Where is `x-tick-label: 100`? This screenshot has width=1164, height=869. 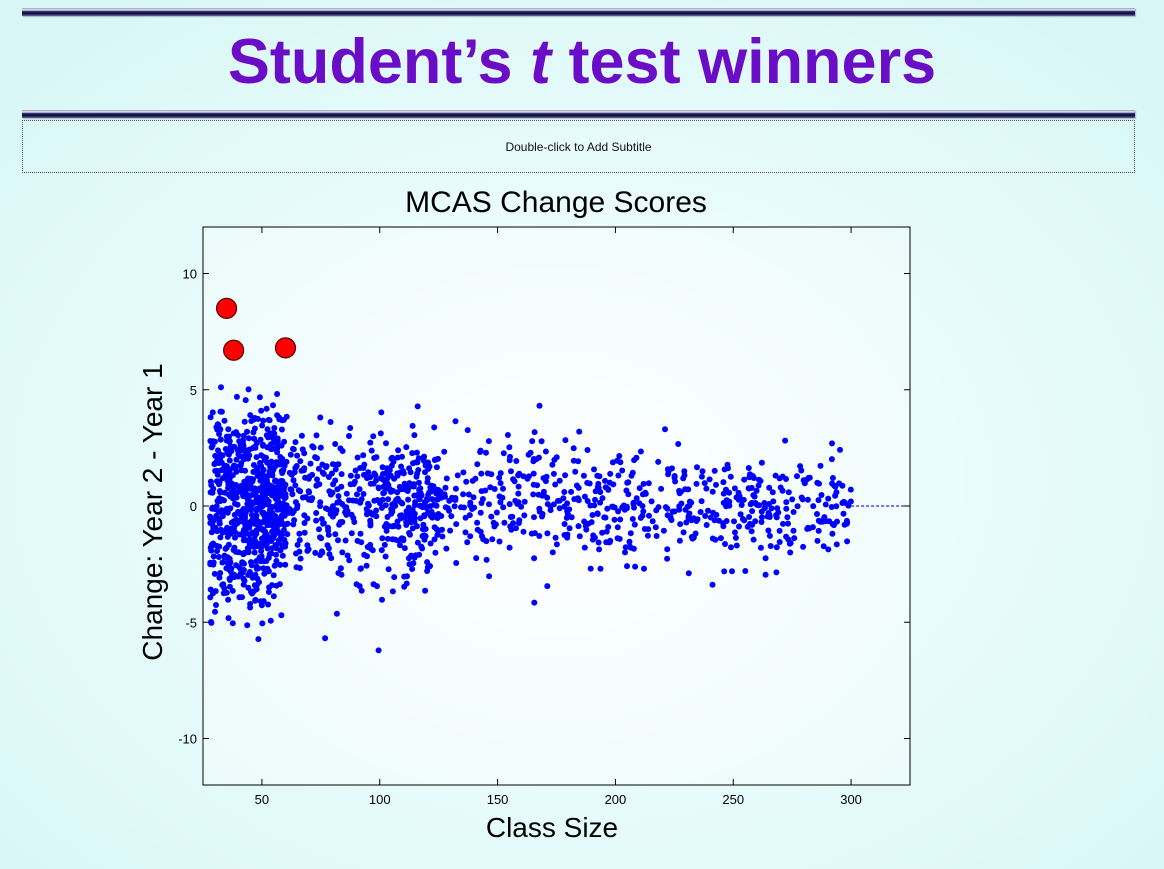 x-tick-label: 100 is located at coordinates (380, 799).